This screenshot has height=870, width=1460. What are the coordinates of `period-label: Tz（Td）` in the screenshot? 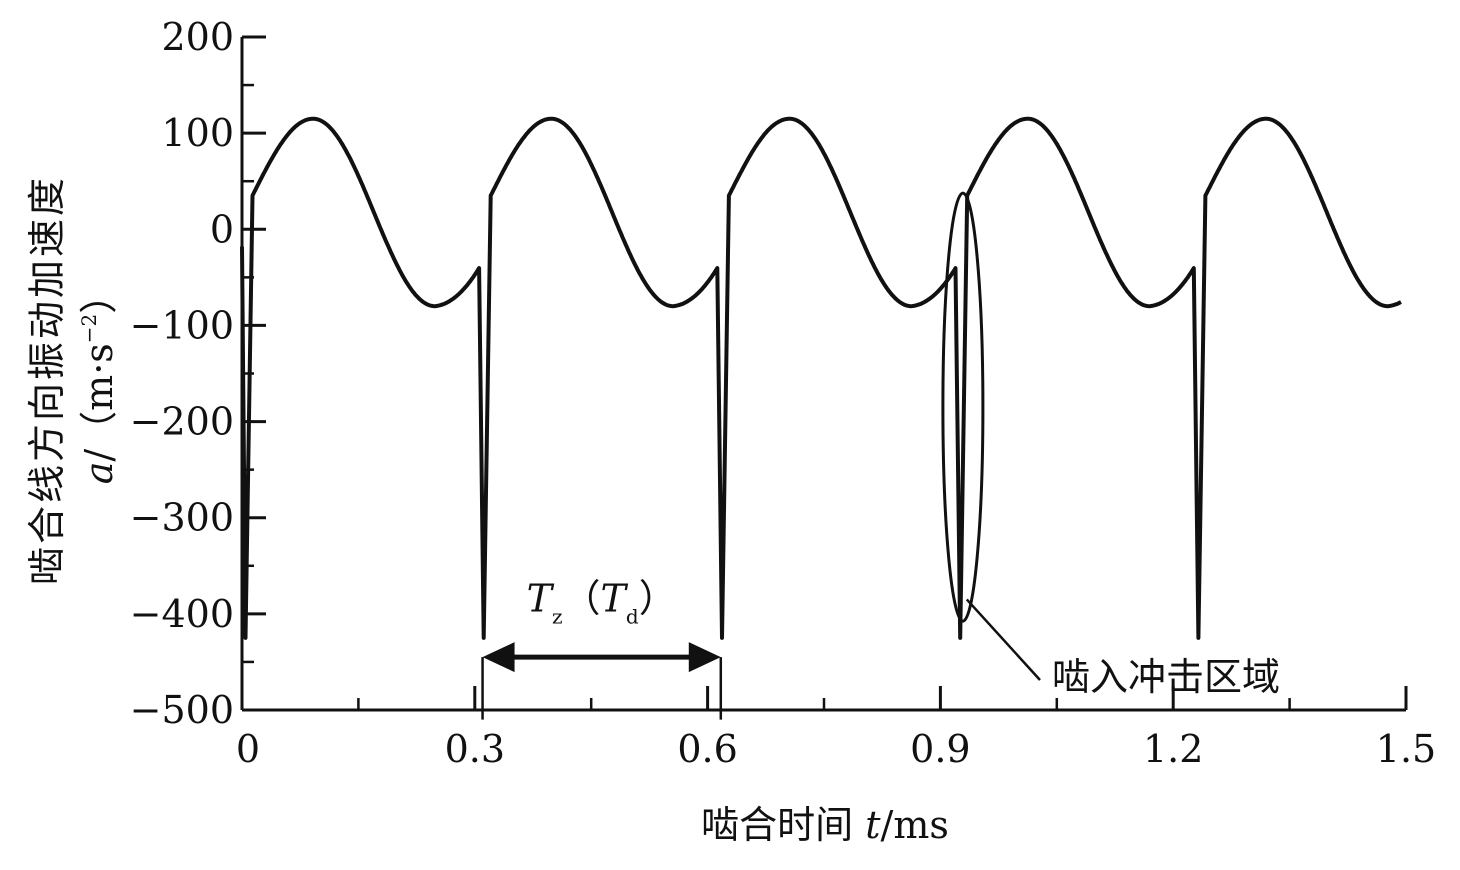 It's located at (602, 602).